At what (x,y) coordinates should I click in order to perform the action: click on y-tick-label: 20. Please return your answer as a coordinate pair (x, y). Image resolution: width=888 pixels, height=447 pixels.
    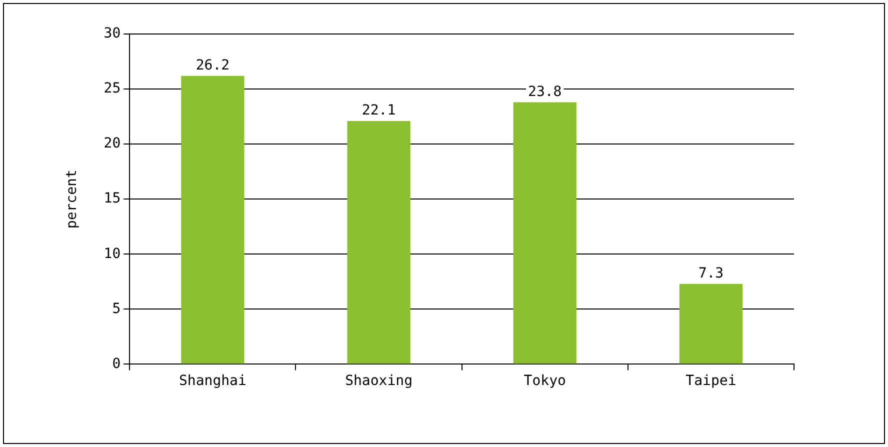
    Looking at the image, I should click on (112, 144).